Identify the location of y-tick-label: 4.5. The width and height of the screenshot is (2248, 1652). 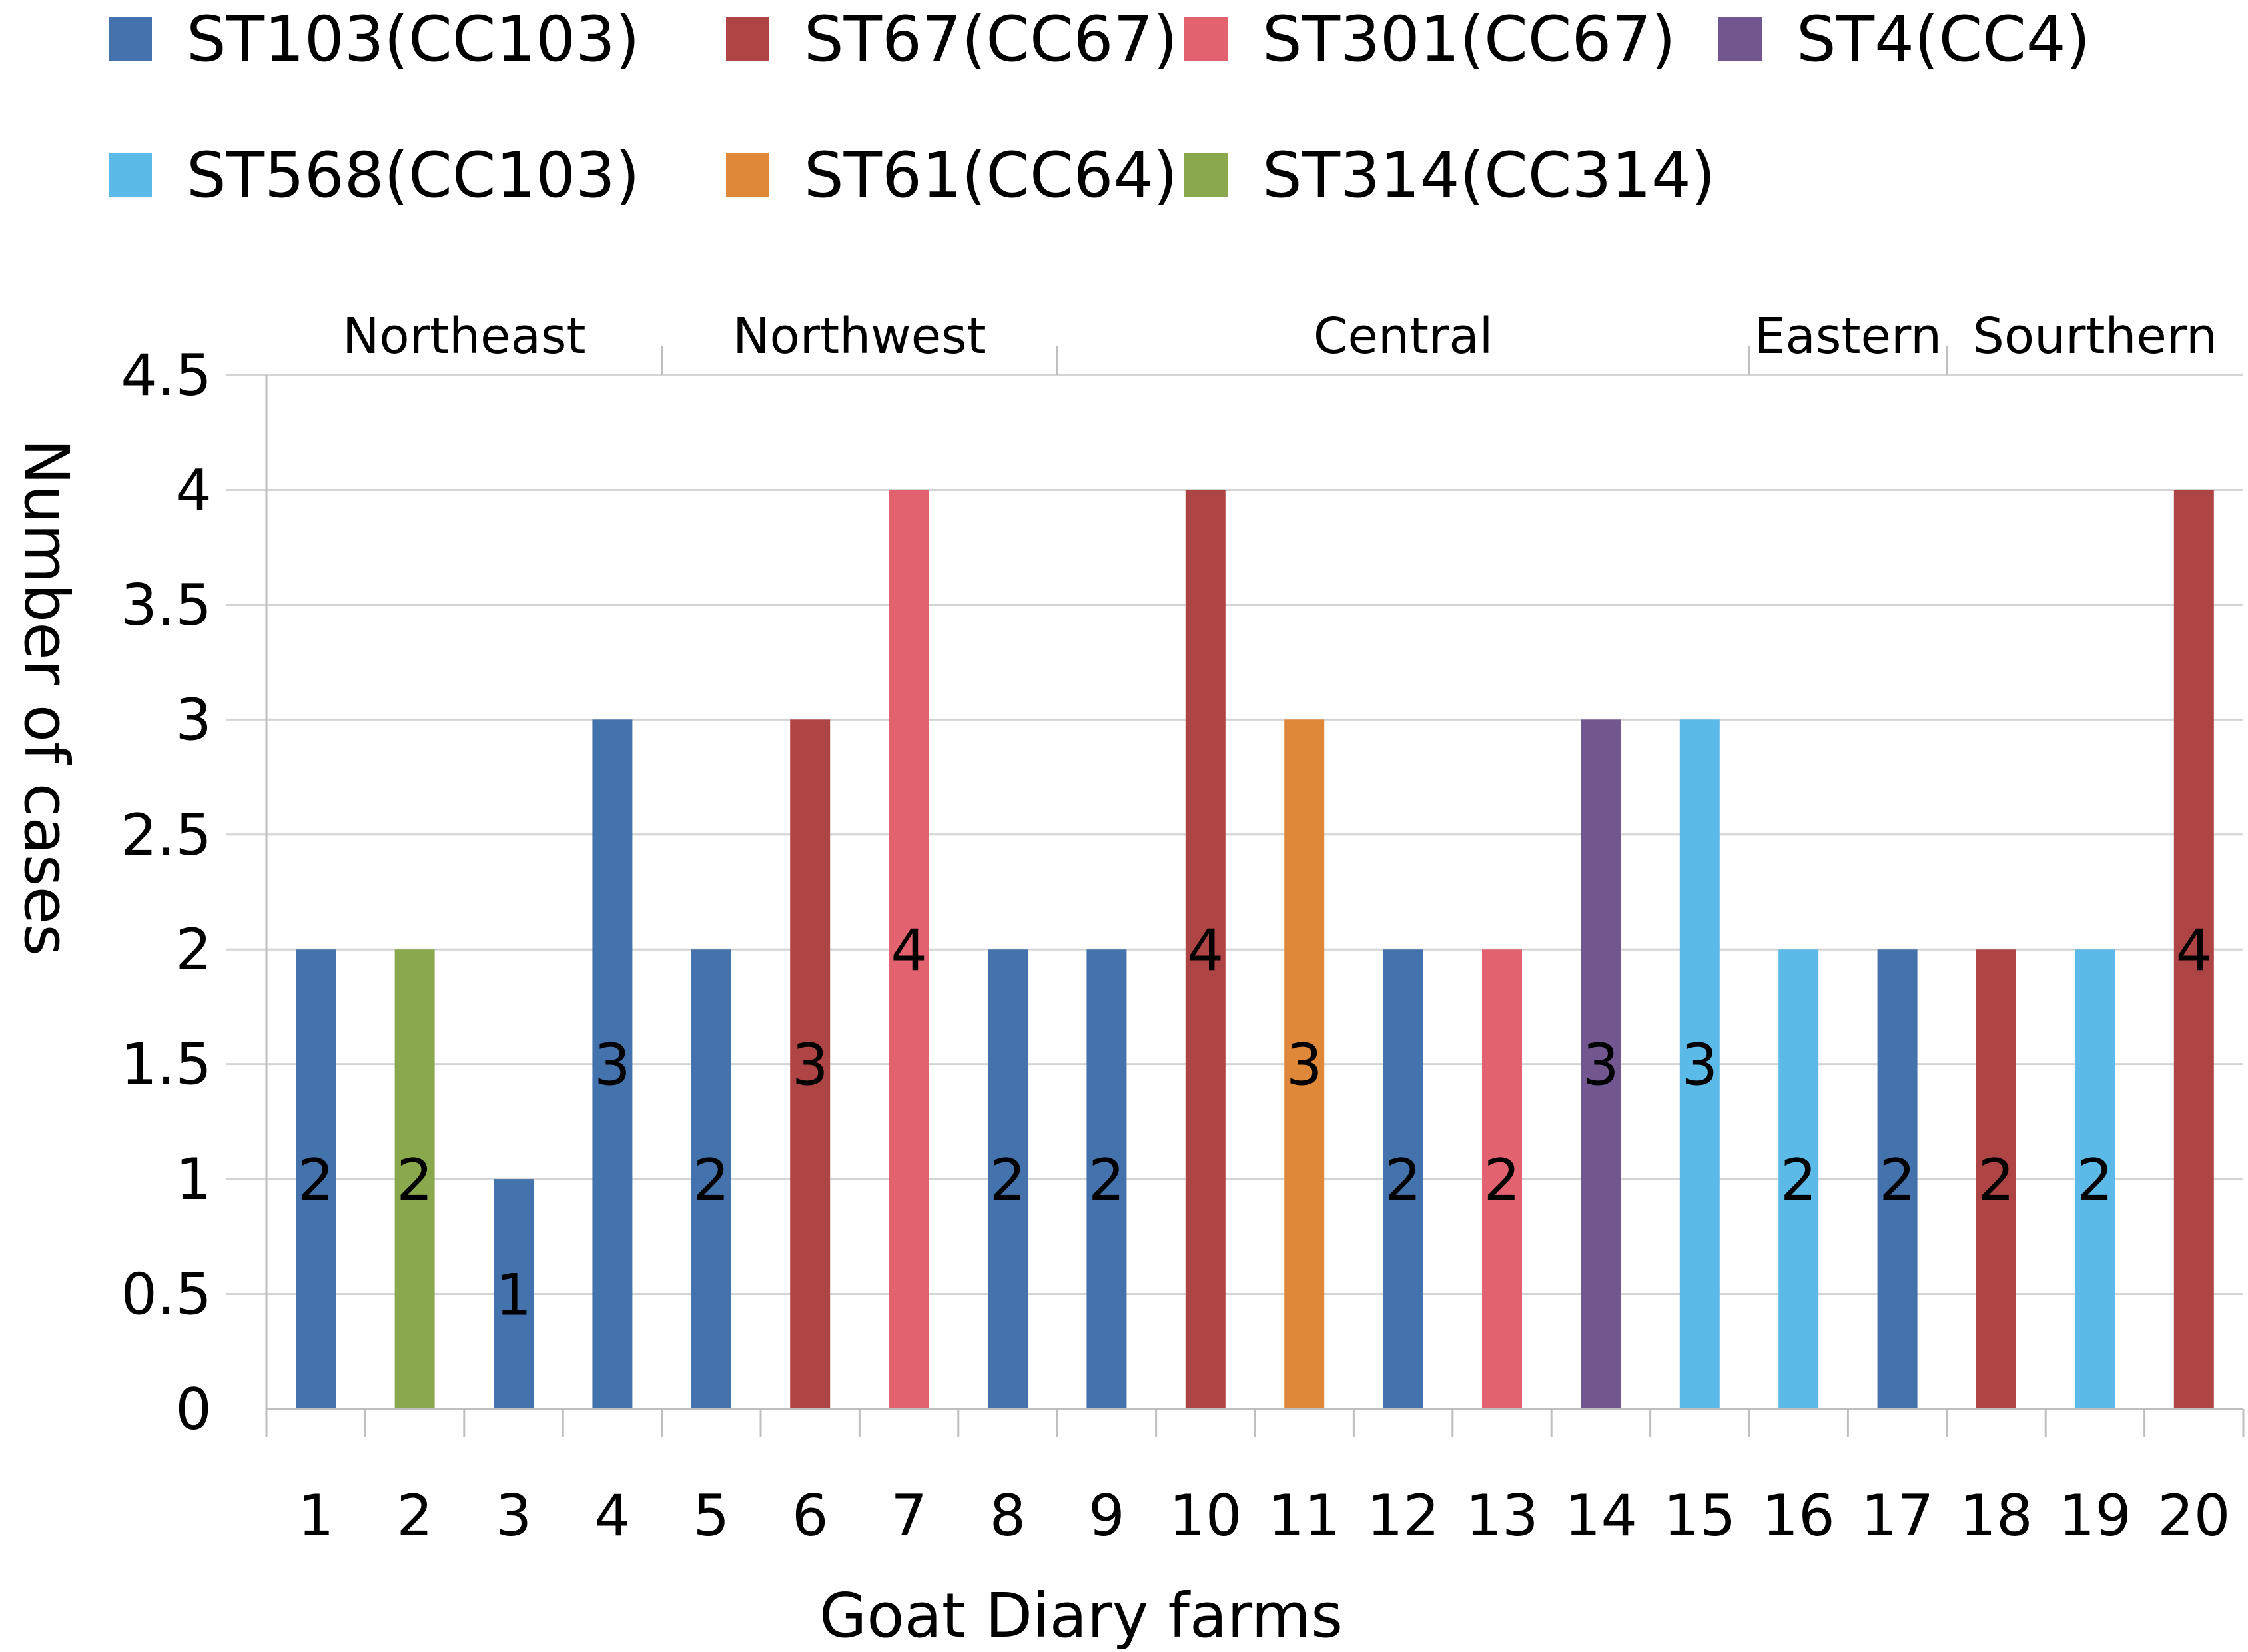
(166, 375).